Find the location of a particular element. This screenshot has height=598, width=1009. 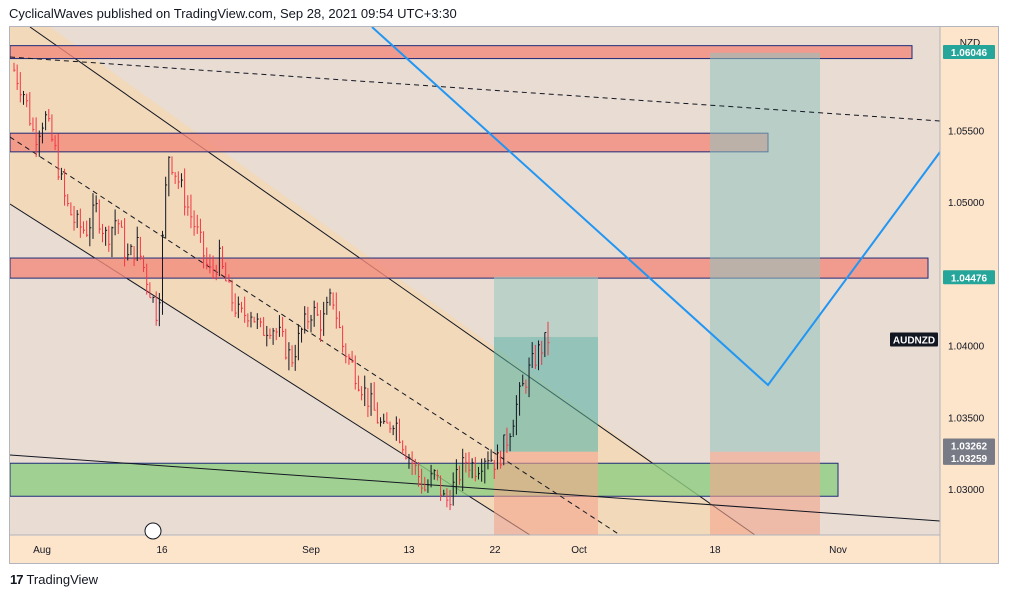

position-target-zone-light is located at coordinates (546, 306).